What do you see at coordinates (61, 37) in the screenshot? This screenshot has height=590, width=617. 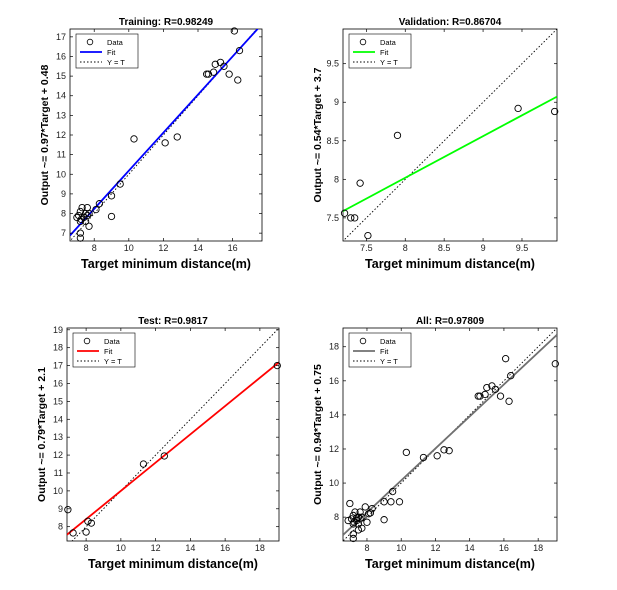 I see `y-tick-label: 17` at bounding box center [61, 37].